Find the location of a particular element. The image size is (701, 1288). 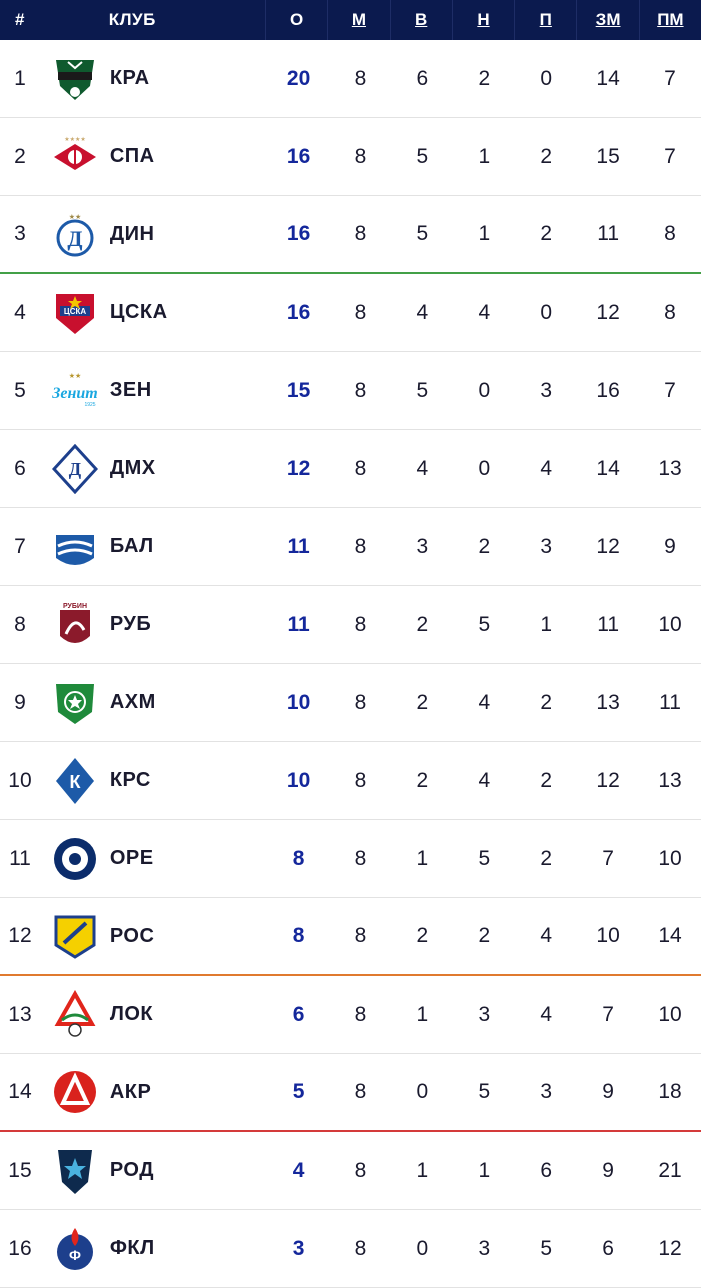

cell-goals-against: 8 is located at coordinates (670, 312).